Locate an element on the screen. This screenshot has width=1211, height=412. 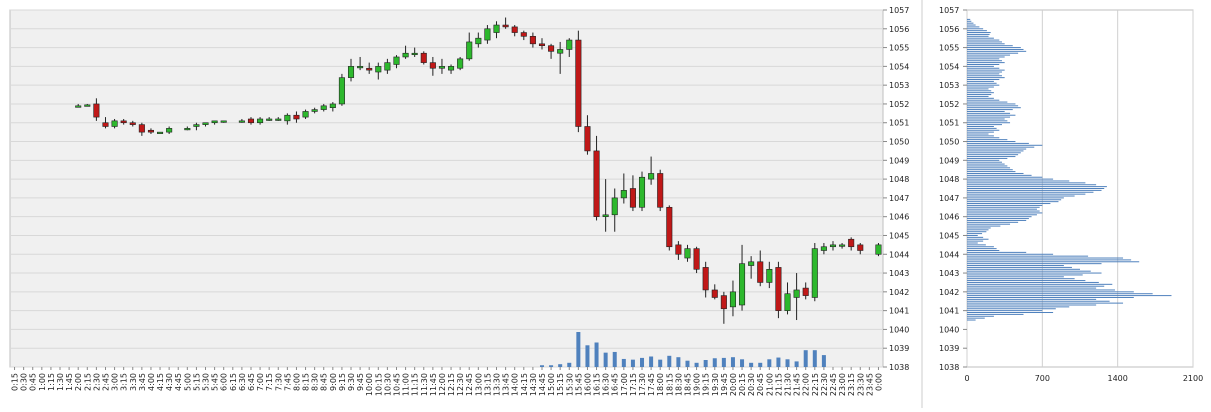
main-y-tick-label: 1052 is located at coordinates (899, 104).